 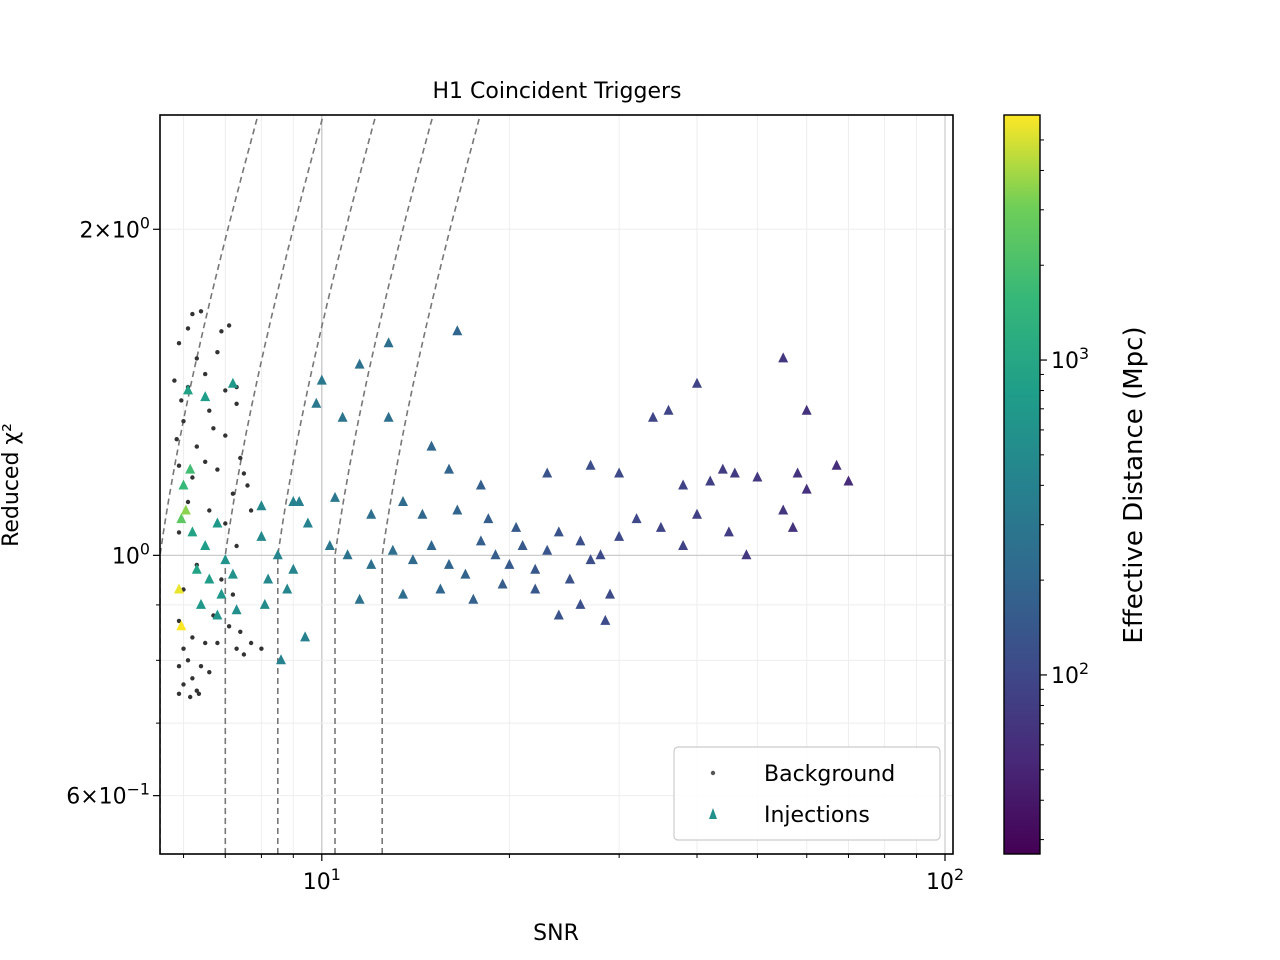 What do you see at coordinates (829, 774) in the screenshot?
I see `legend-label-background: Background` at bounding box center [829, 774].